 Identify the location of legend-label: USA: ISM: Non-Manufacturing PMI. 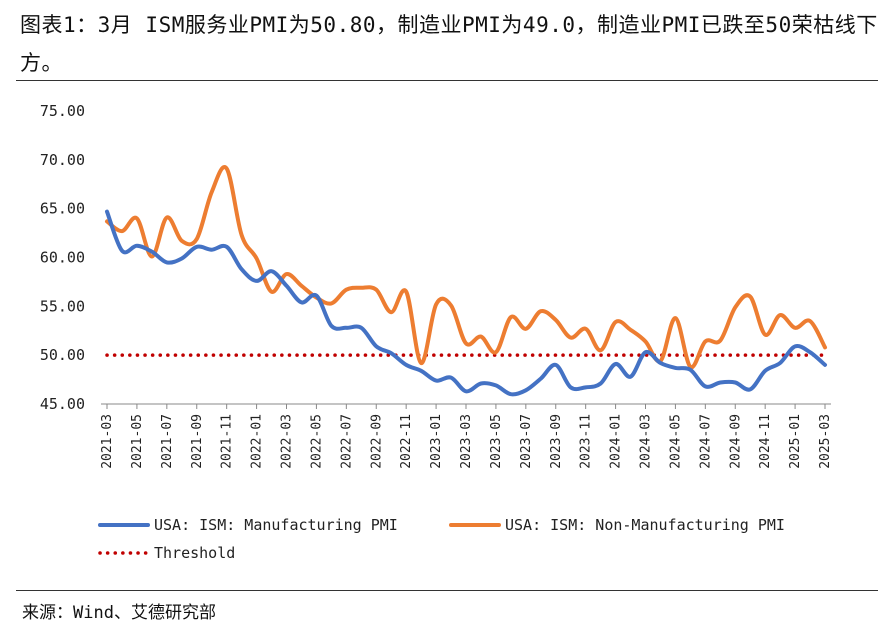
(645, 525).